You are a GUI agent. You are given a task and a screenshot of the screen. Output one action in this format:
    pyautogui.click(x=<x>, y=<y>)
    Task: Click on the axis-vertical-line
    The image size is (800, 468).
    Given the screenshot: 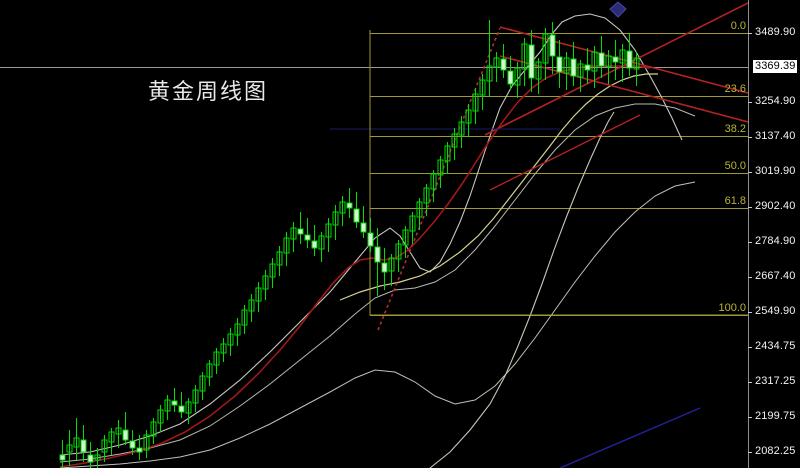 What is the action you would take?
    pyautogui.click(x=748, y=234)
    